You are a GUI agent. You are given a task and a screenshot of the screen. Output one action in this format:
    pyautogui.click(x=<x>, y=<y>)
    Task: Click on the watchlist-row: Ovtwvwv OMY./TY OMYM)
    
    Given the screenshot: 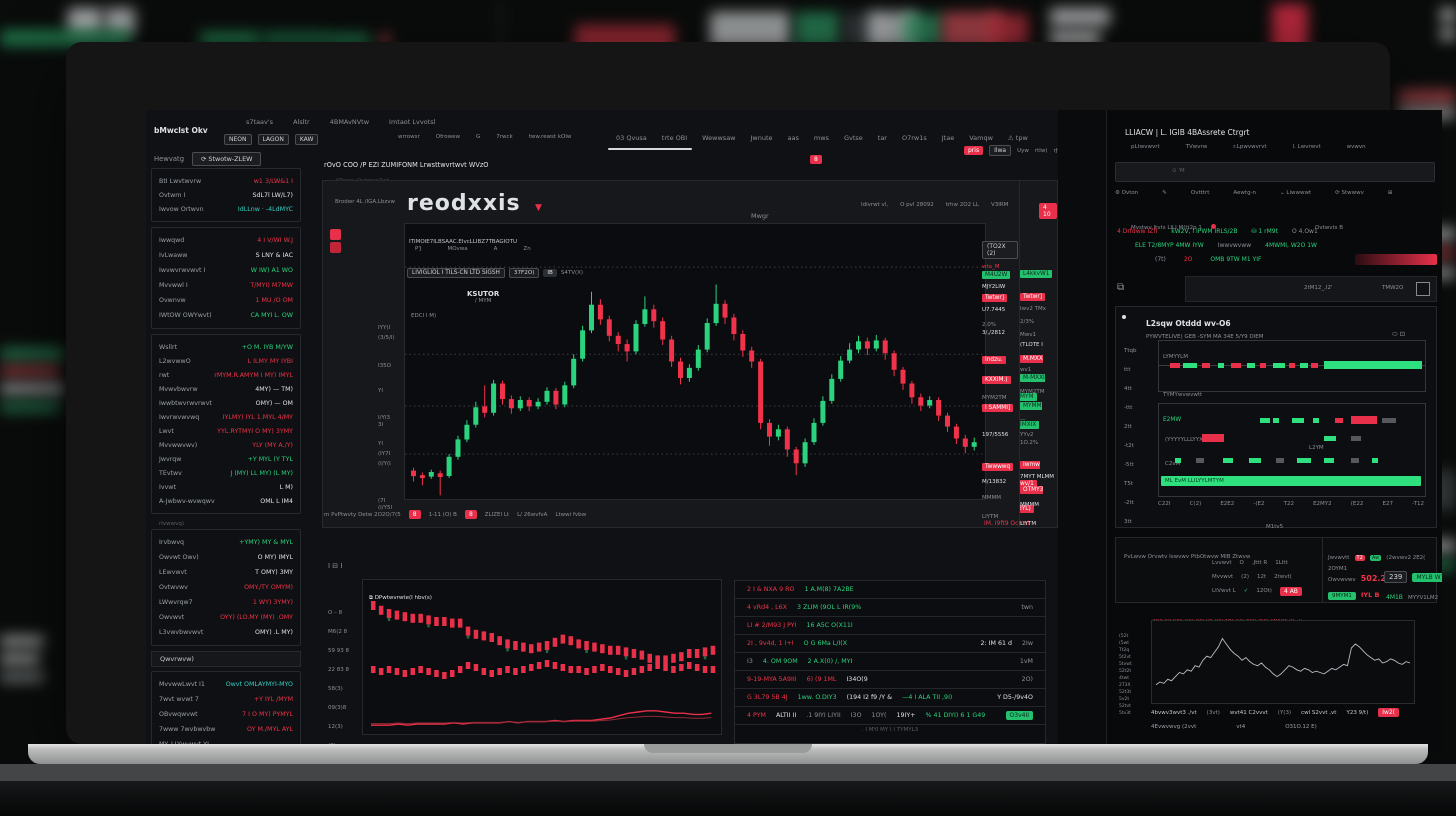 What is the action you would take?
    pyautogui.click(x=226, y=587)
    